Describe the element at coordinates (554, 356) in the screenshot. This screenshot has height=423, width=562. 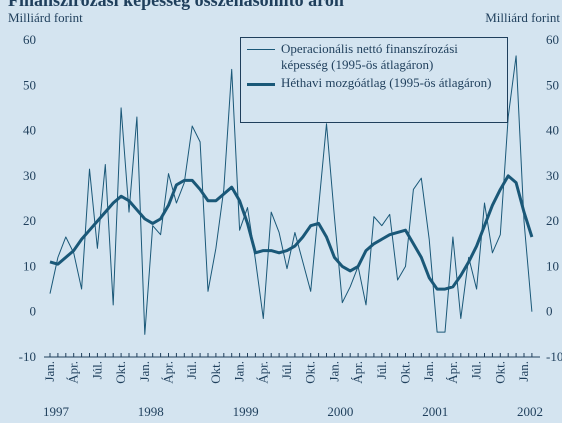
I see `y2-tick-label: -10` at that location.